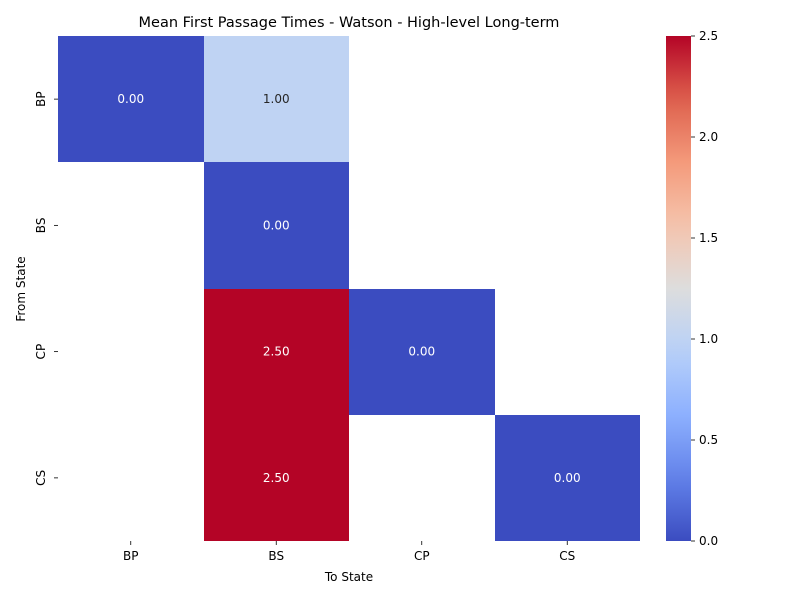 The image size is (800, 600). Describe the element at coordinates (41, 226) in the screenshot. I see `y-tick-label: BS` at that location.